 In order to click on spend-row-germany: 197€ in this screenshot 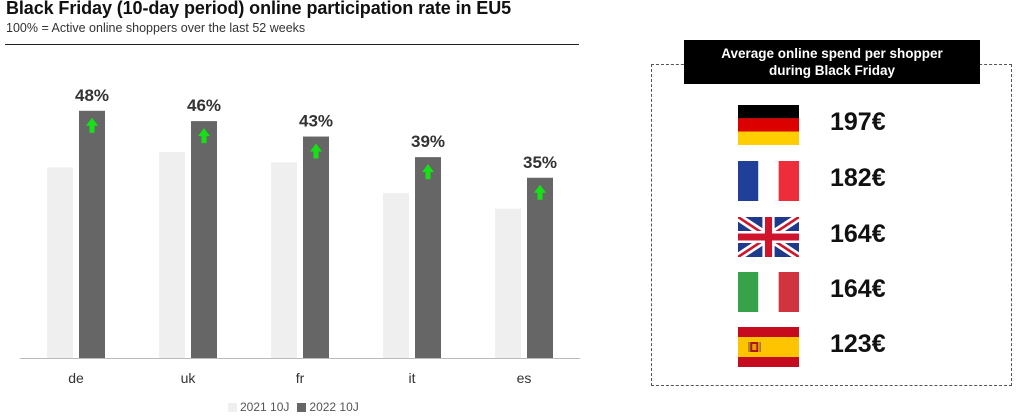, I will do `click(868, 126)`.